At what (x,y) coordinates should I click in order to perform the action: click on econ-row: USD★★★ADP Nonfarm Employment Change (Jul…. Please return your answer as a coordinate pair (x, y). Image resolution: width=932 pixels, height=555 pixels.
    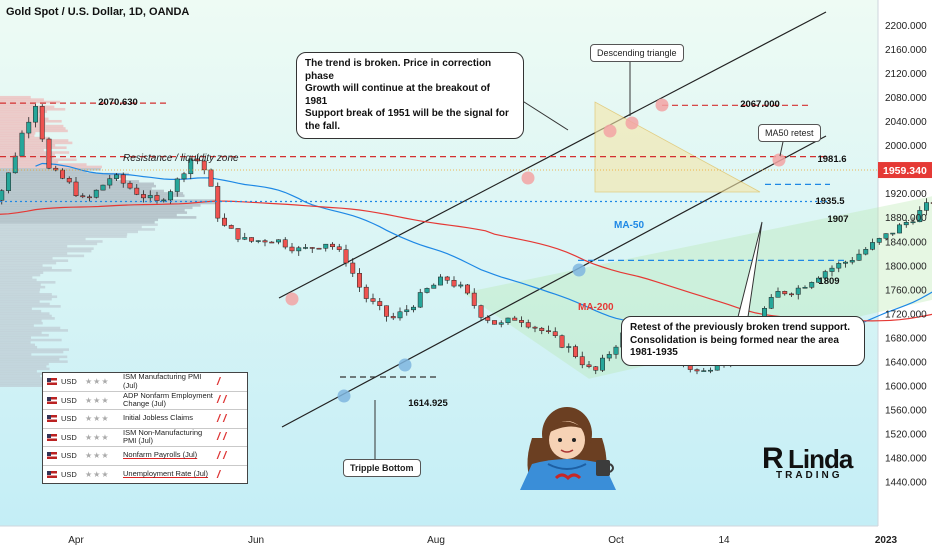
    Looking at the image, I should click on (145, 401).